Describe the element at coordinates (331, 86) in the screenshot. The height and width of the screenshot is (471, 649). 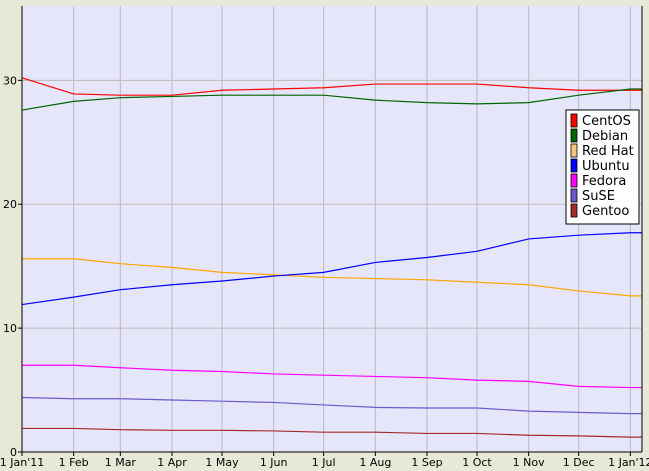
I see `series-line-centos` at that location.